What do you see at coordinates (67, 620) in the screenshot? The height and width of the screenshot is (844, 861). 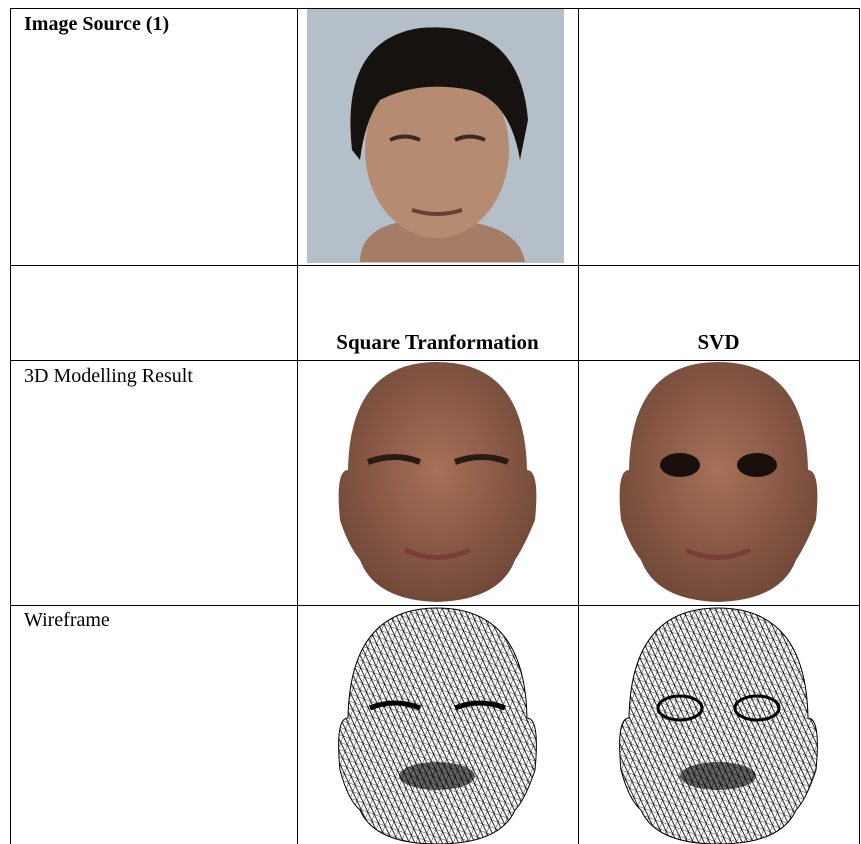 I see `row-label: Wireframe` at bounding box center [67, 620].